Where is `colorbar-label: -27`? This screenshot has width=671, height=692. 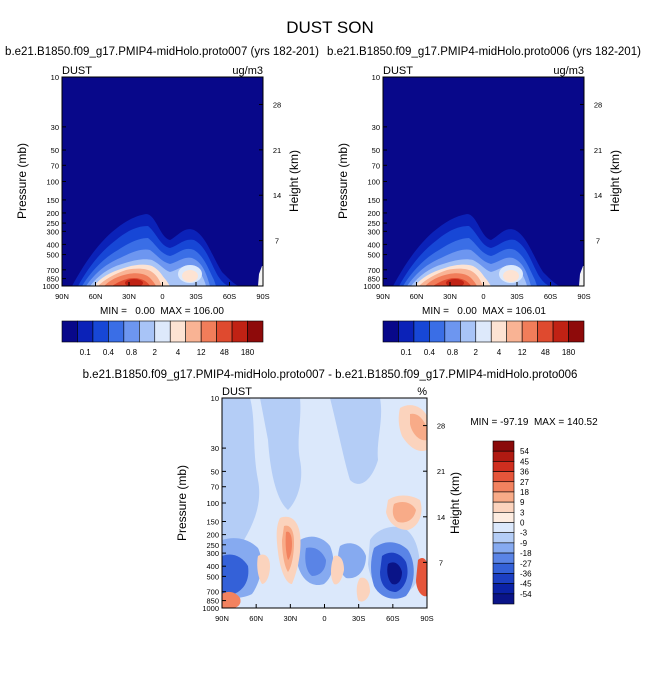
colorbar-label: -27 is located at coordinates (526, 563).